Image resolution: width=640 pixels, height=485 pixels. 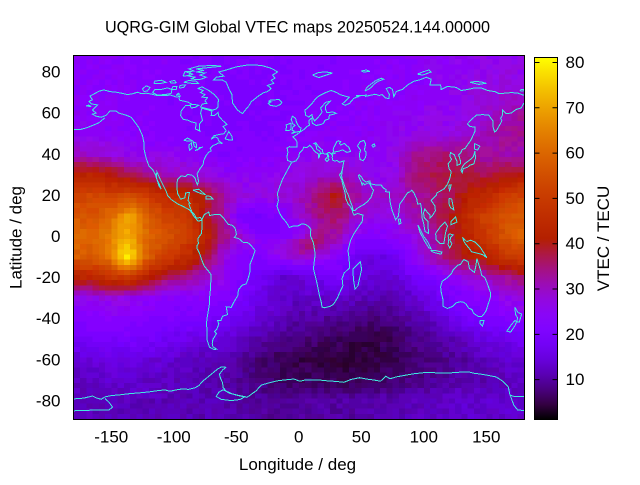 What do you see at coordinates (486, 437) in the screenshot?
I see `svg-text: 150` at bounding box center [486, 437].